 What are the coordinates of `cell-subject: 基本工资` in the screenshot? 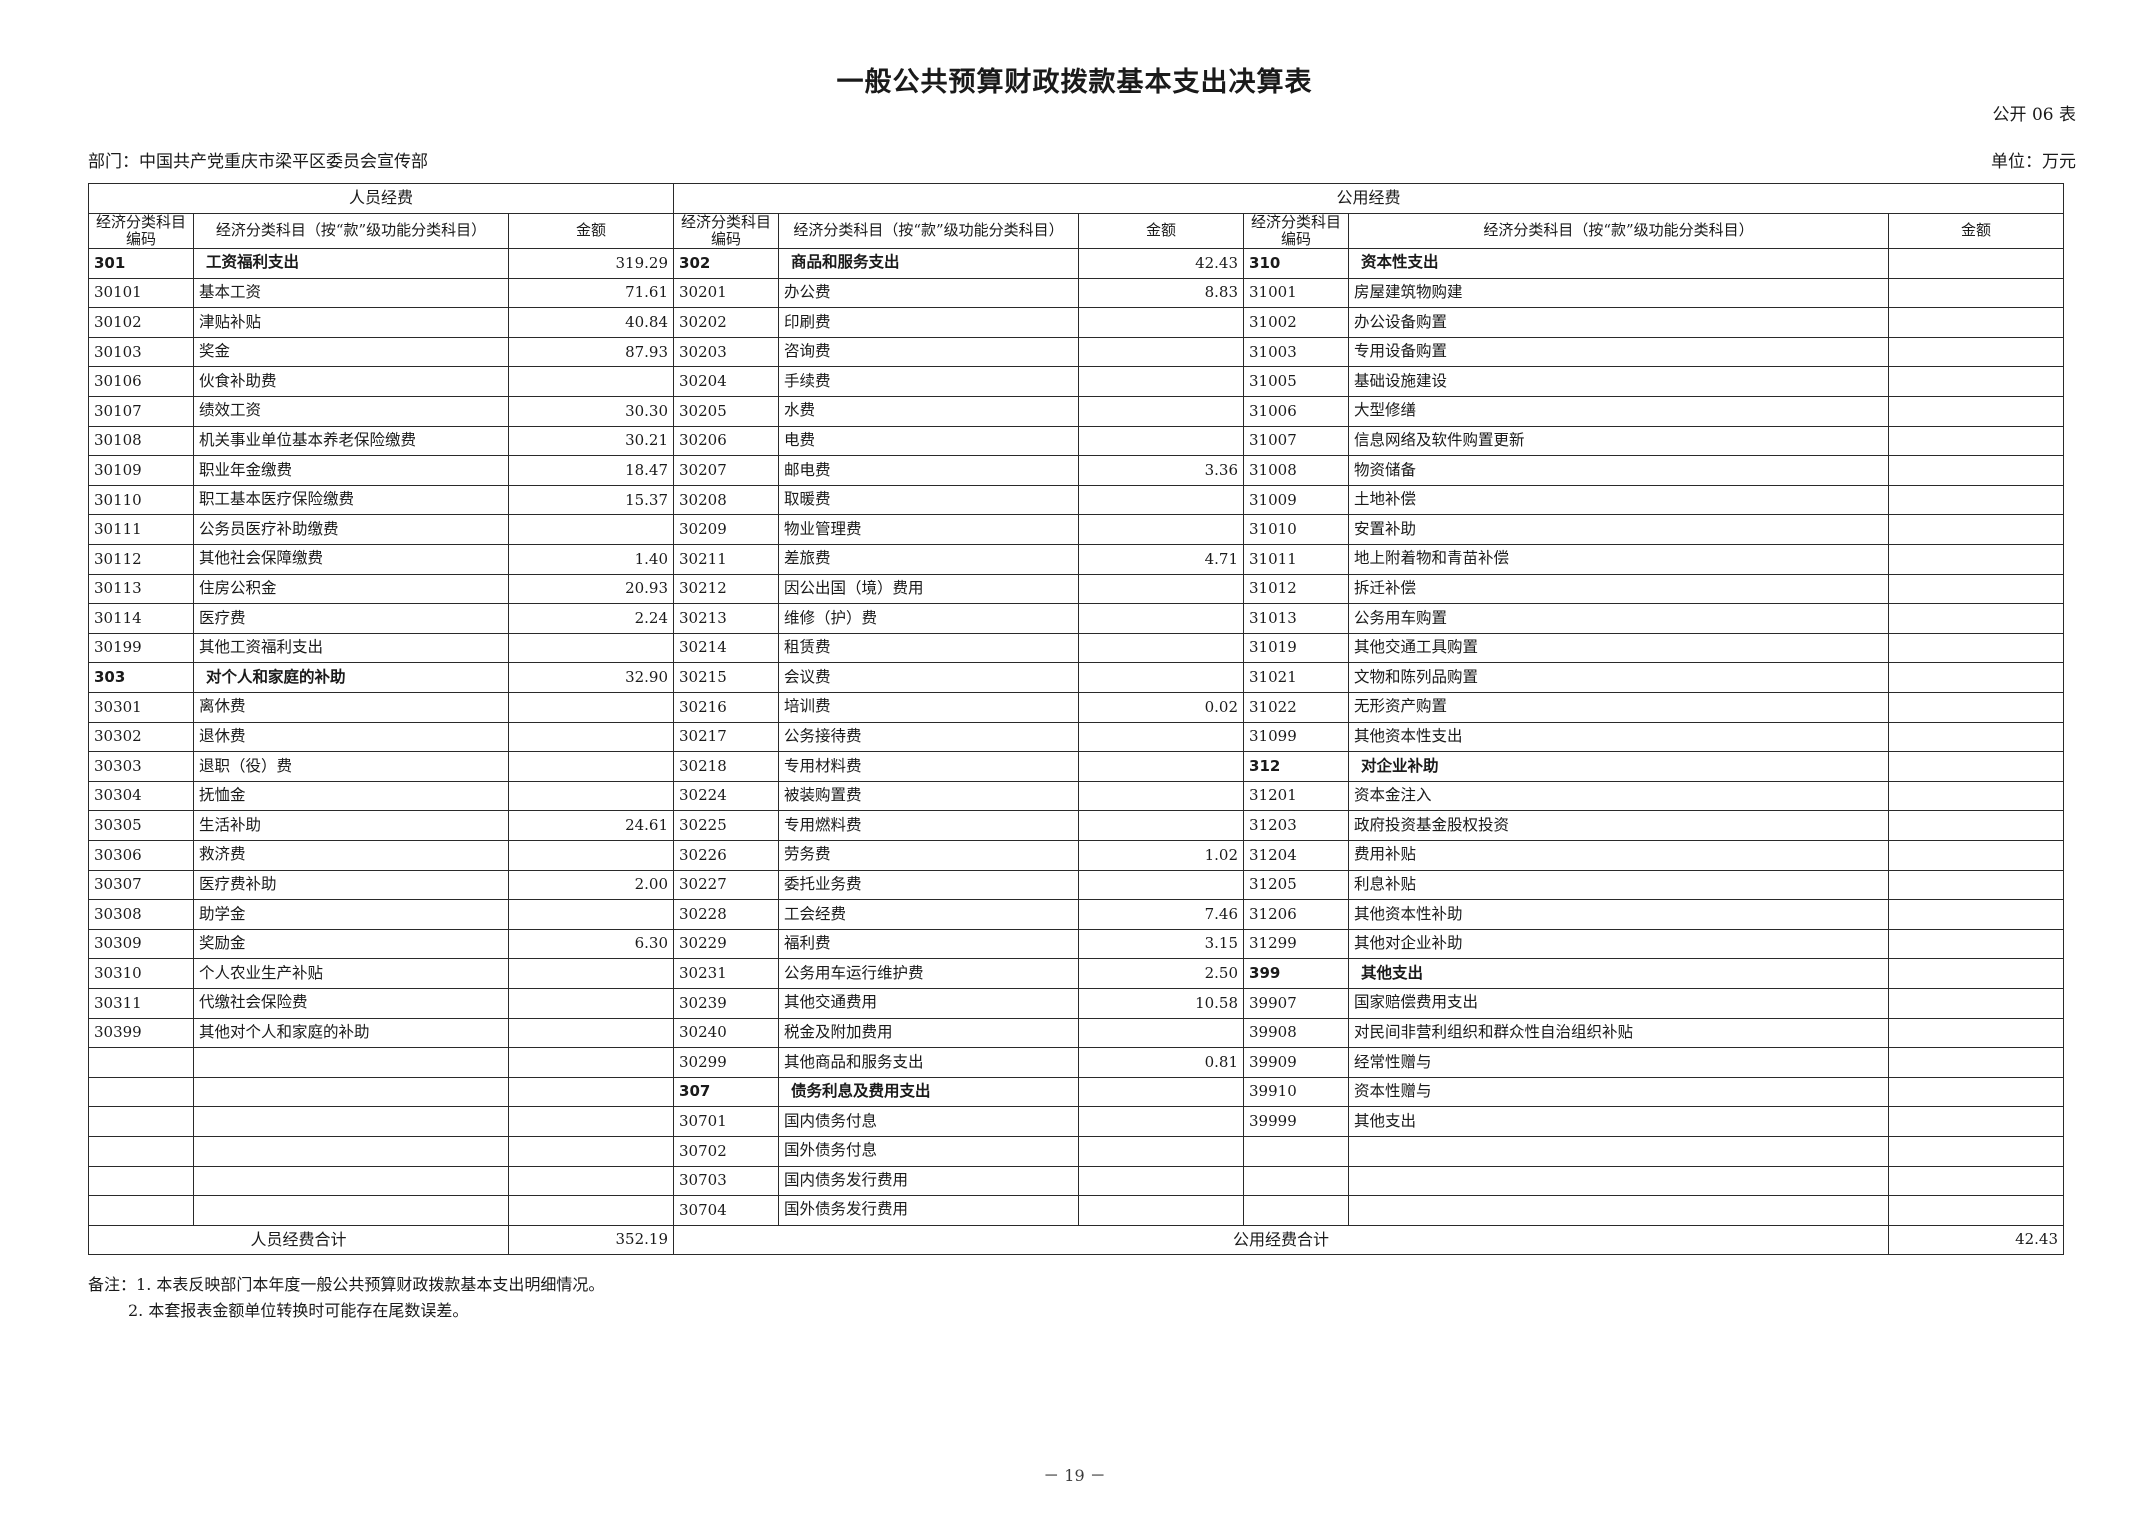 It's located at (351, 293).